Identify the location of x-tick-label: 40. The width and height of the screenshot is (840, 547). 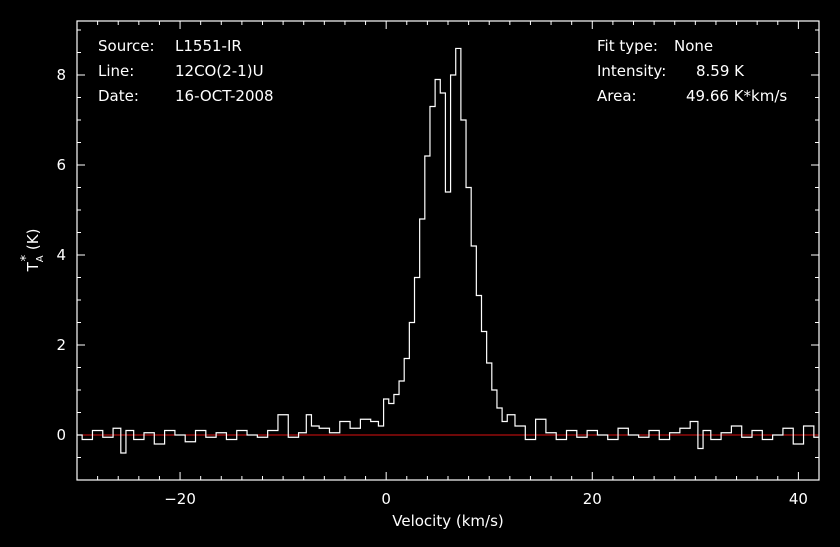
(798, 499).